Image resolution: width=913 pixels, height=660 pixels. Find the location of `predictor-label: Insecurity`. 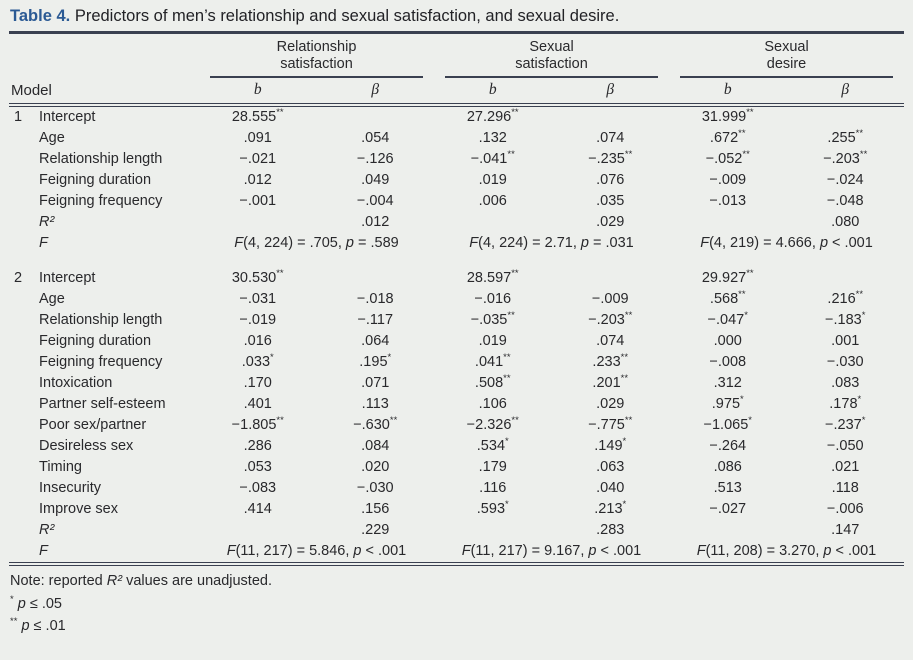

predictor-label: Insecurity is located at coordinates (70, 488).